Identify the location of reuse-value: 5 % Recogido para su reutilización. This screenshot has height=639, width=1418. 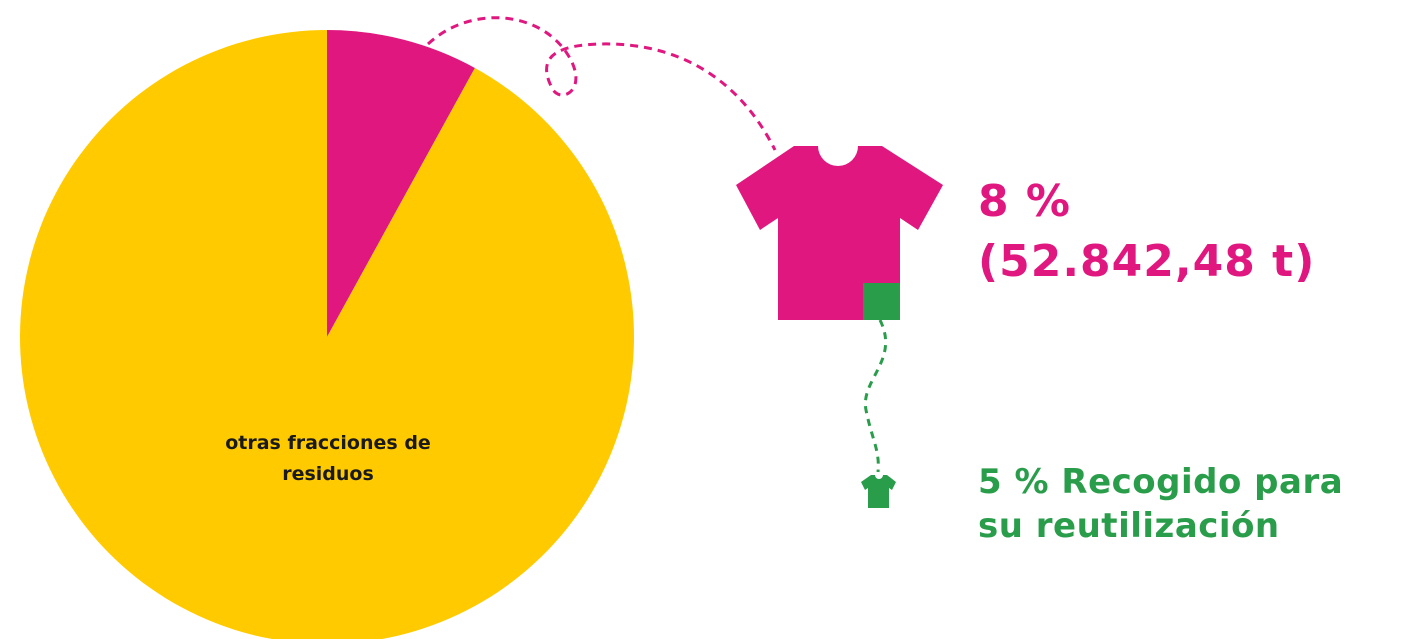
(1193, 504).